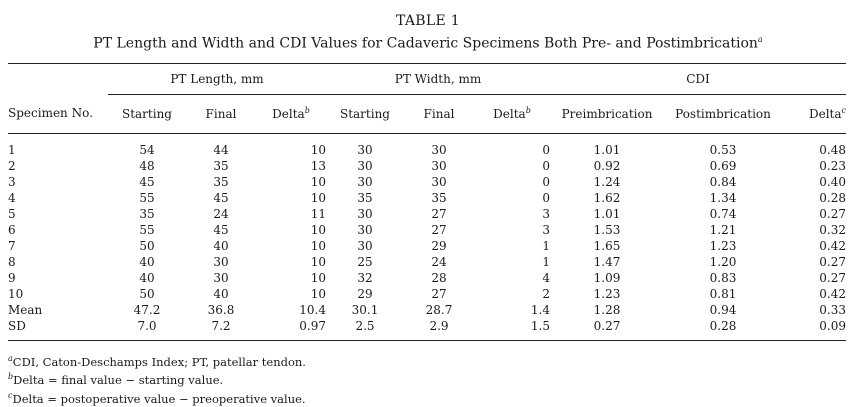 The height and width of the screenshot is (407, 856). Describe the element at coordinates (832, 261) in the screenshot. I see `cell-cdi-delta: 0.27` at that location.